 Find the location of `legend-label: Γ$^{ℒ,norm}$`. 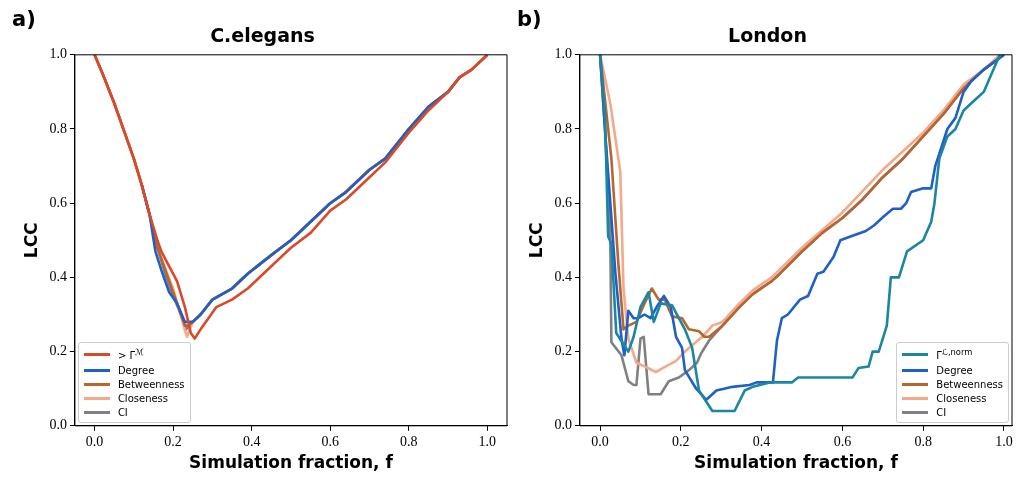

legend-label: Γ$^{ℒ,norm}$ is located at coordinates (954, 355).